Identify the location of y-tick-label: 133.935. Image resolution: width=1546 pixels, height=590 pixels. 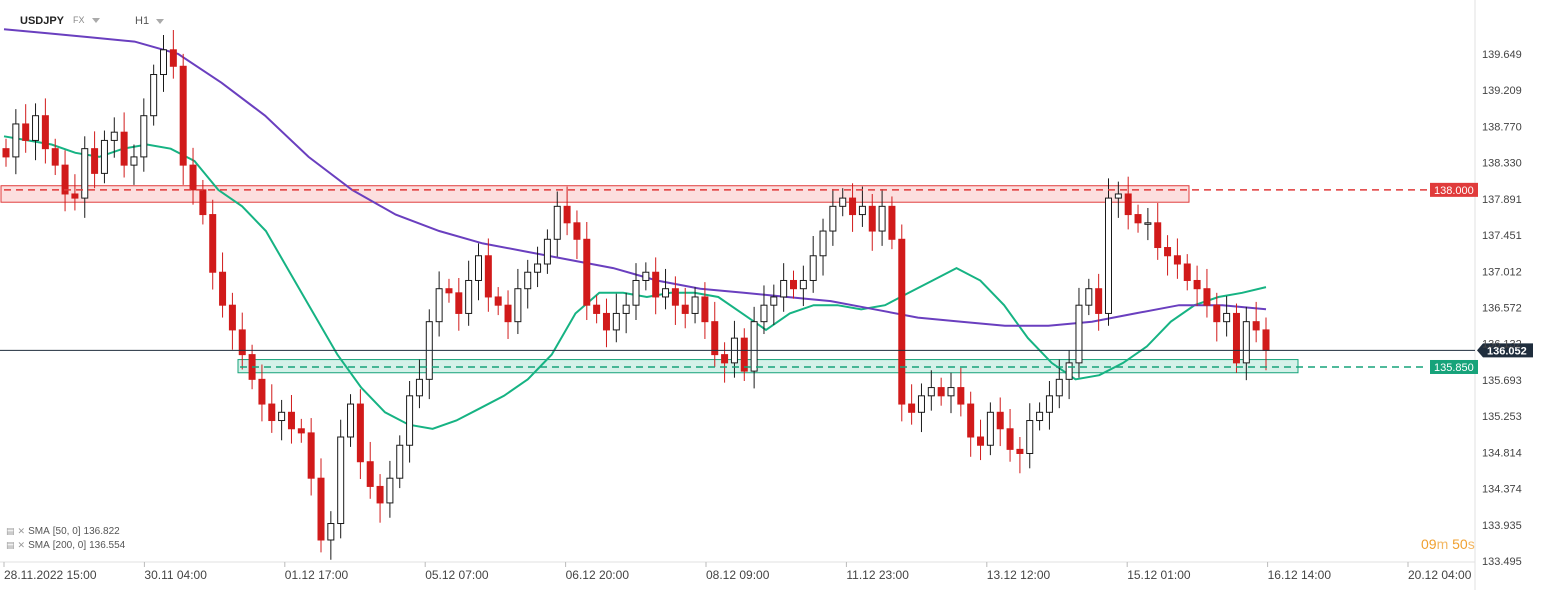
(1502, 526).